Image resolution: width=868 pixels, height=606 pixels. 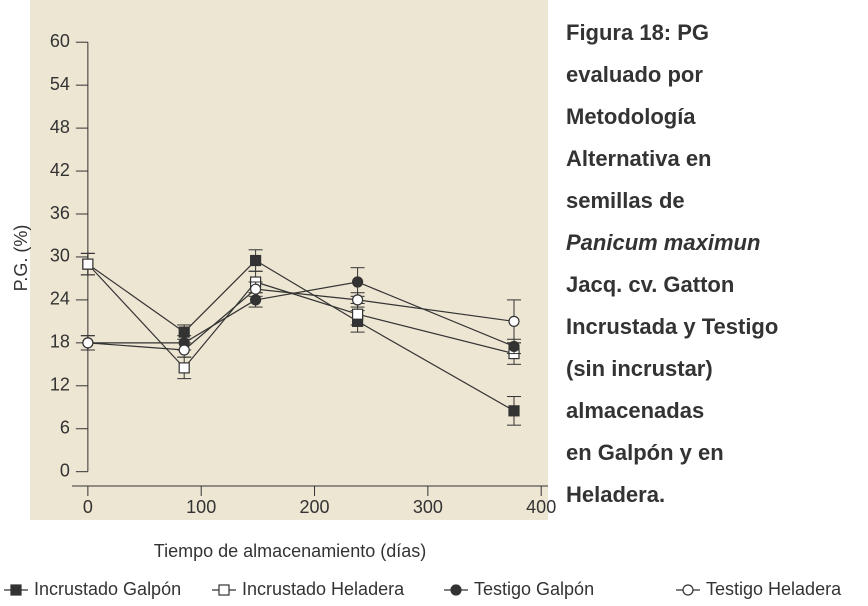 What do you see at coordinates (65, 427) in the screenshot?
I see `y-tick-label: 6` at bounding box center [65, 427].